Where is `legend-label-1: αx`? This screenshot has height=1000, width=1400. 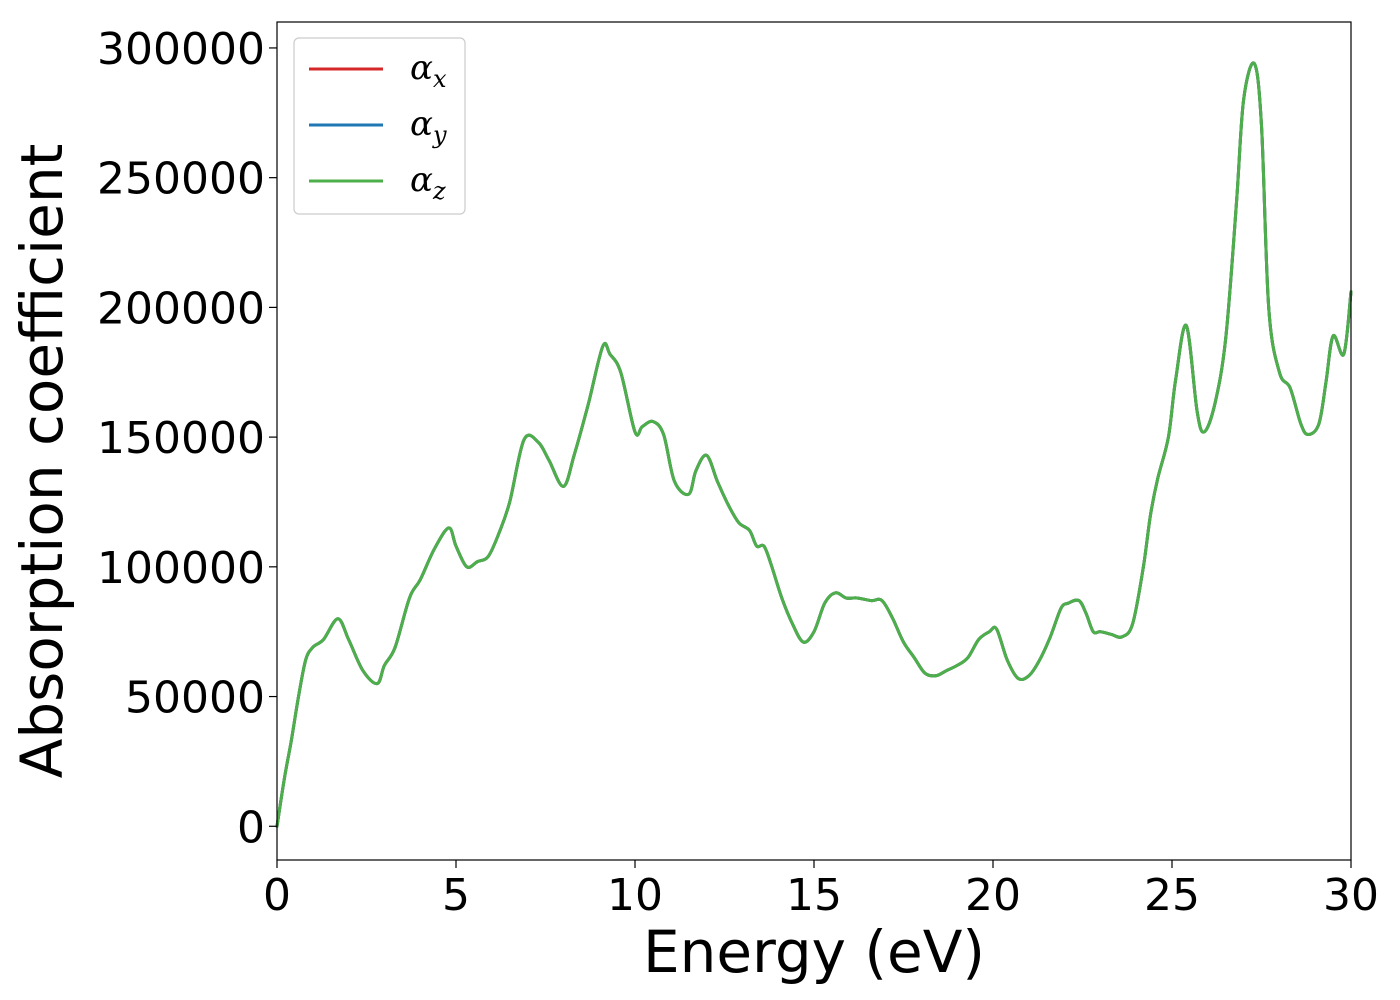
legend-label-1: αx is located at coordinates (428, 70).